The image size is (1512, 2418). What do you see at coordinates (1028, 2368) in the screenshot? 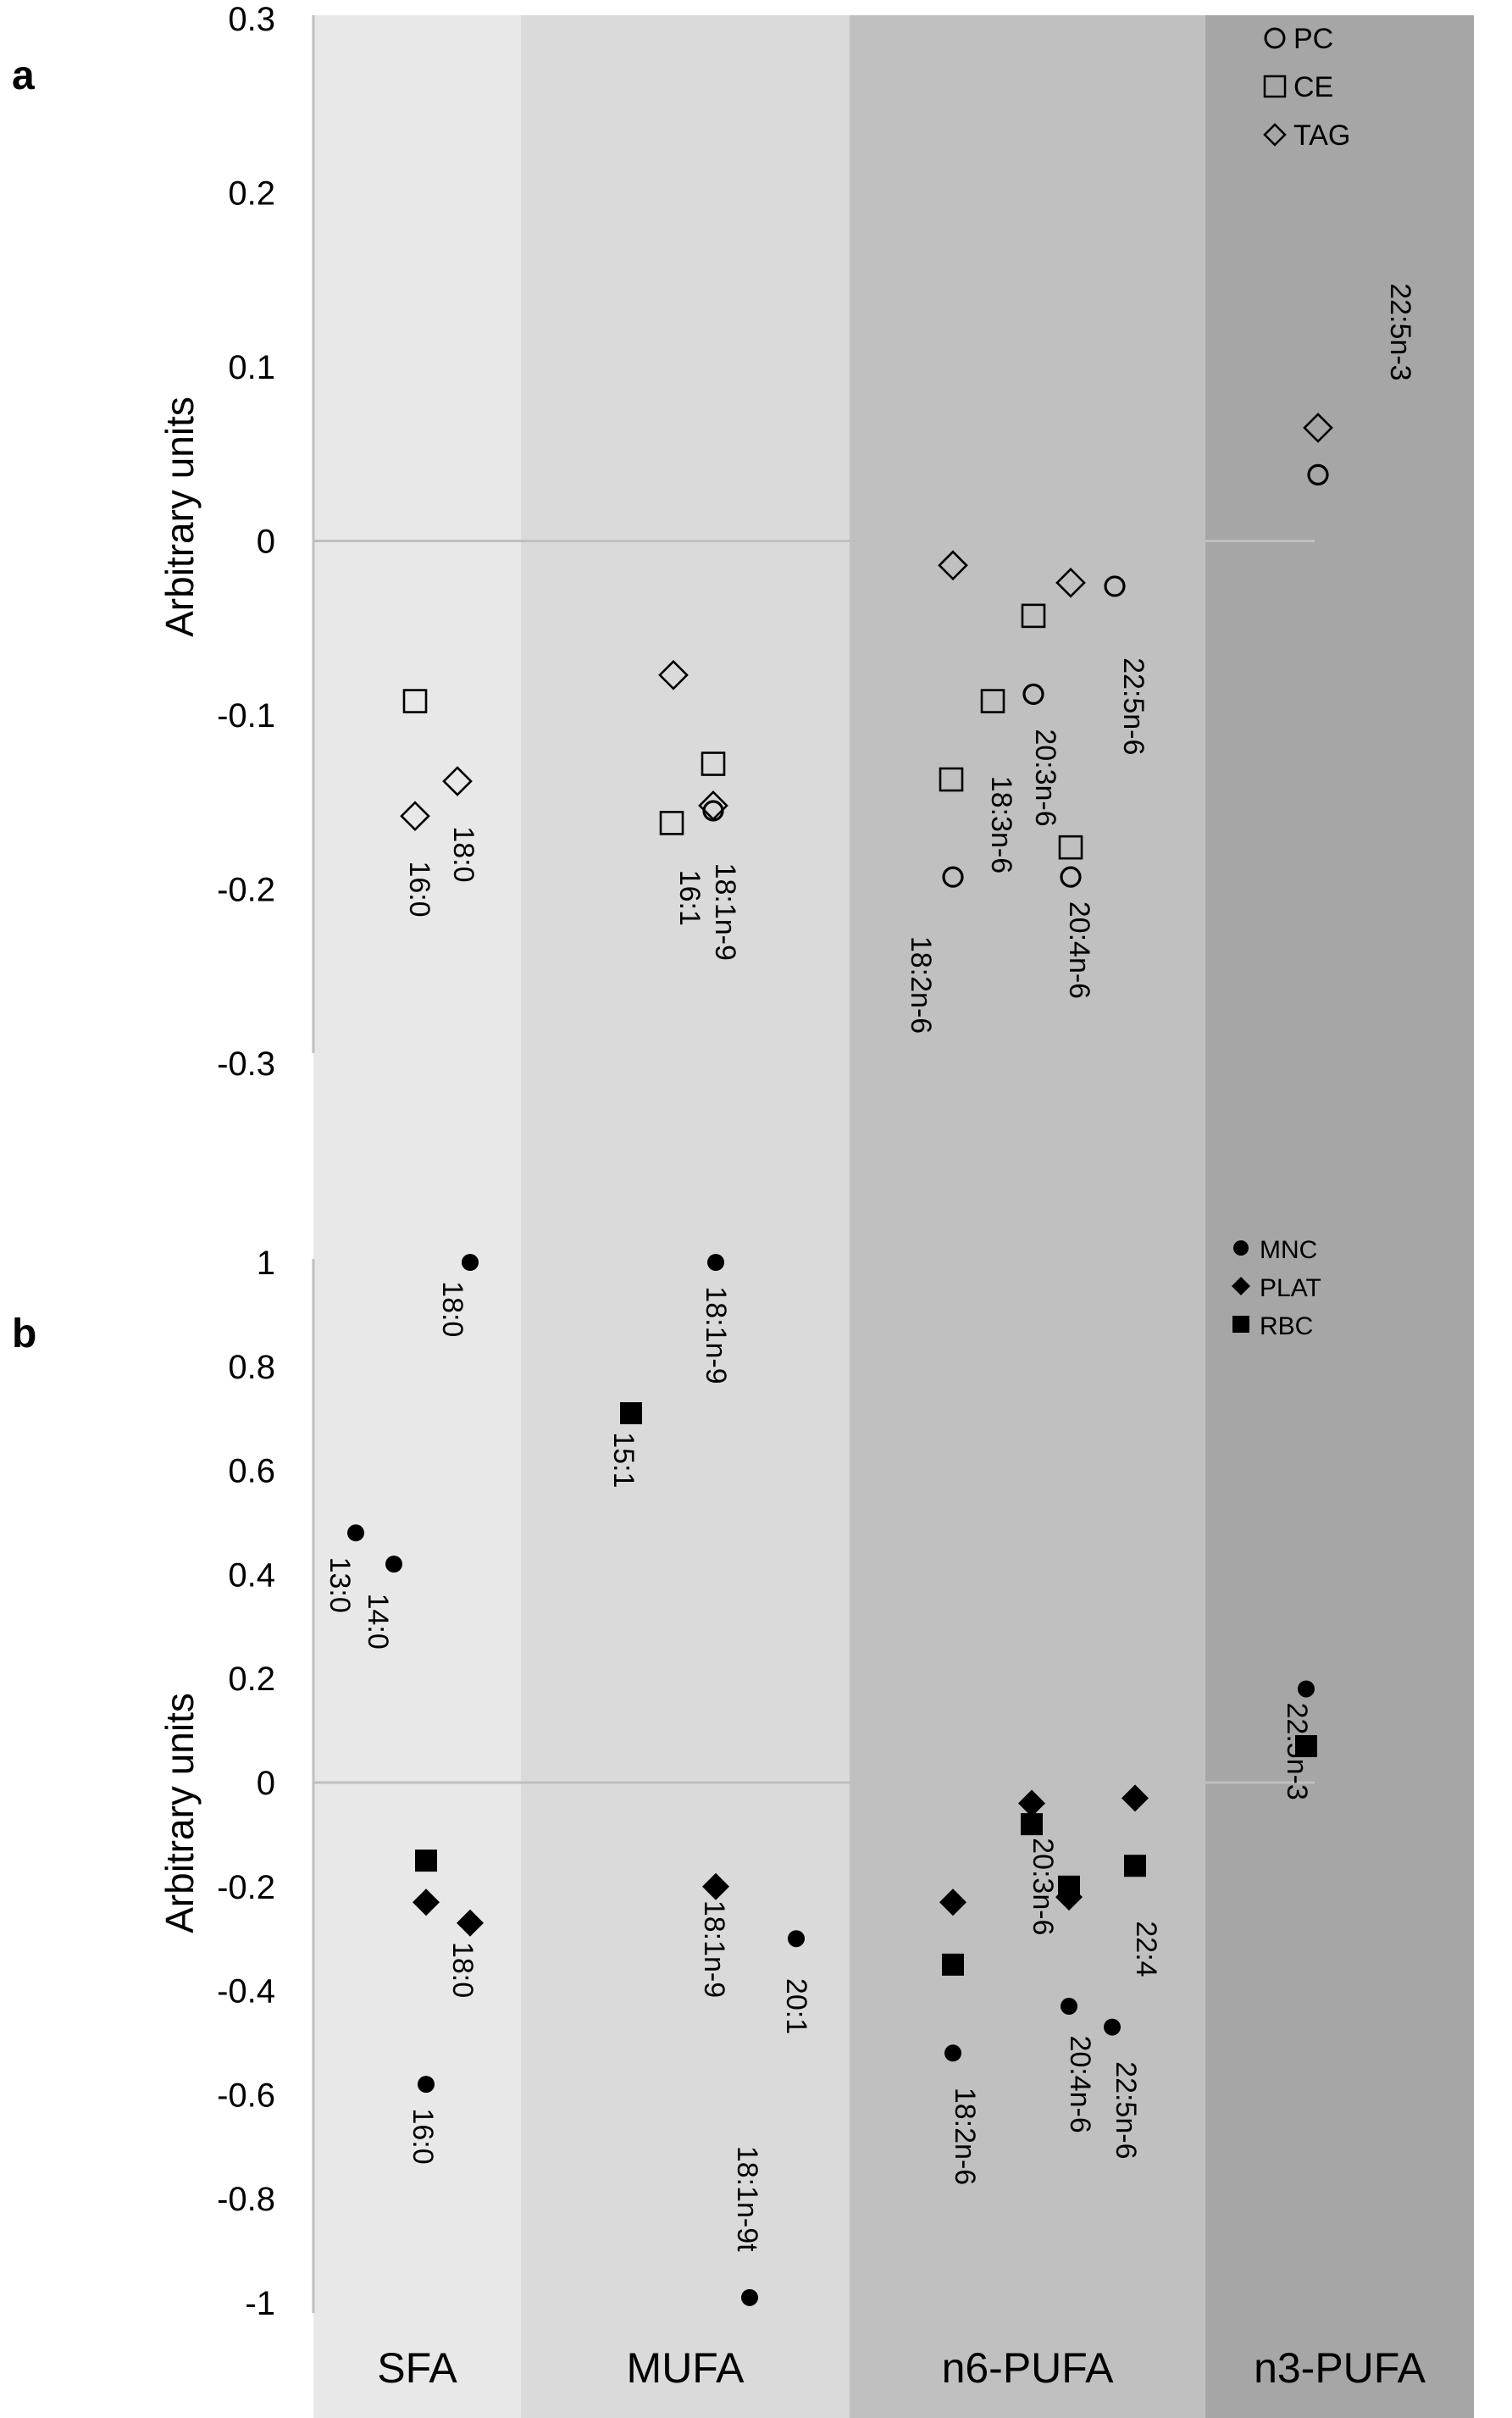
I see `category-label-n6-pufa: n6-PUFA` at bounding box center [1028, 2368].